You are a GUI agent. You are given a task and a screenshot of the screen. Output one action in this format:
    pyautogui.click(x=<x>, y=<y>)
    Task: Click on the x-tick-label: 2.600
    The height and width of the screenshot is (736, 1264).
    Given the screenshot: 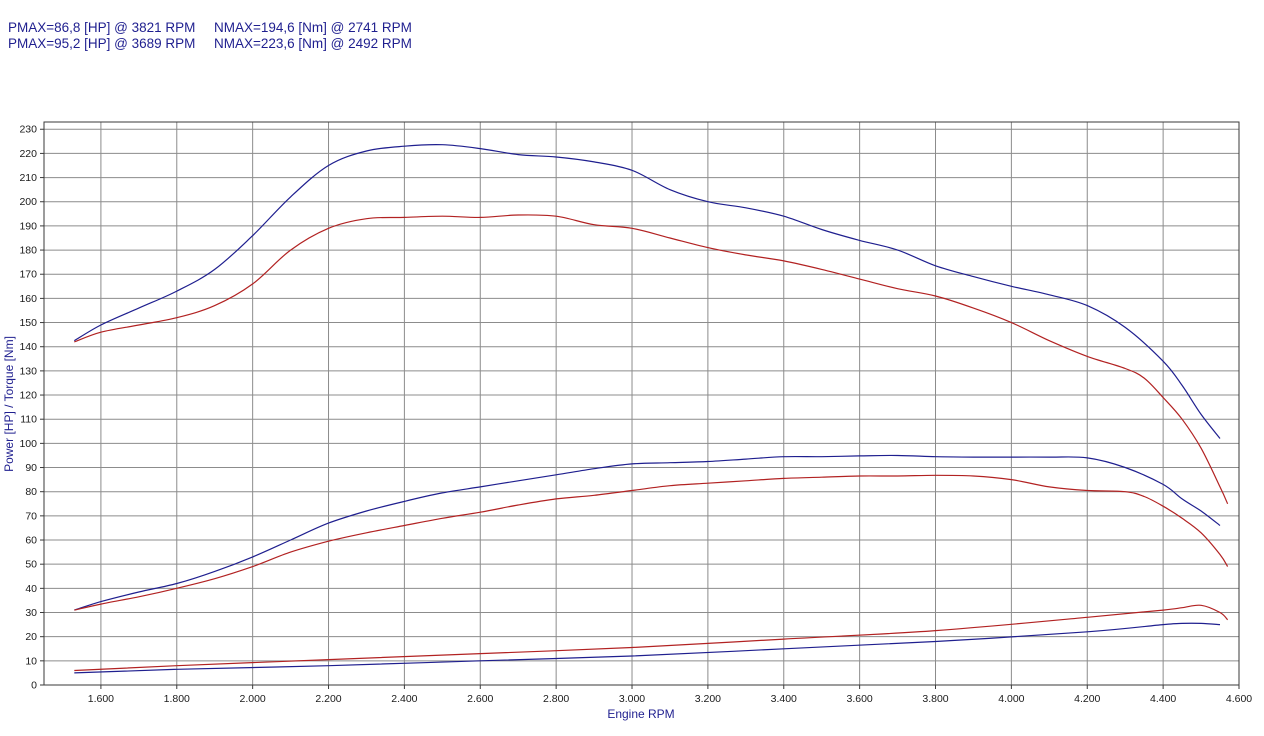 What is the action you would take?
    pyautogui.click(x=480, y=699)
    